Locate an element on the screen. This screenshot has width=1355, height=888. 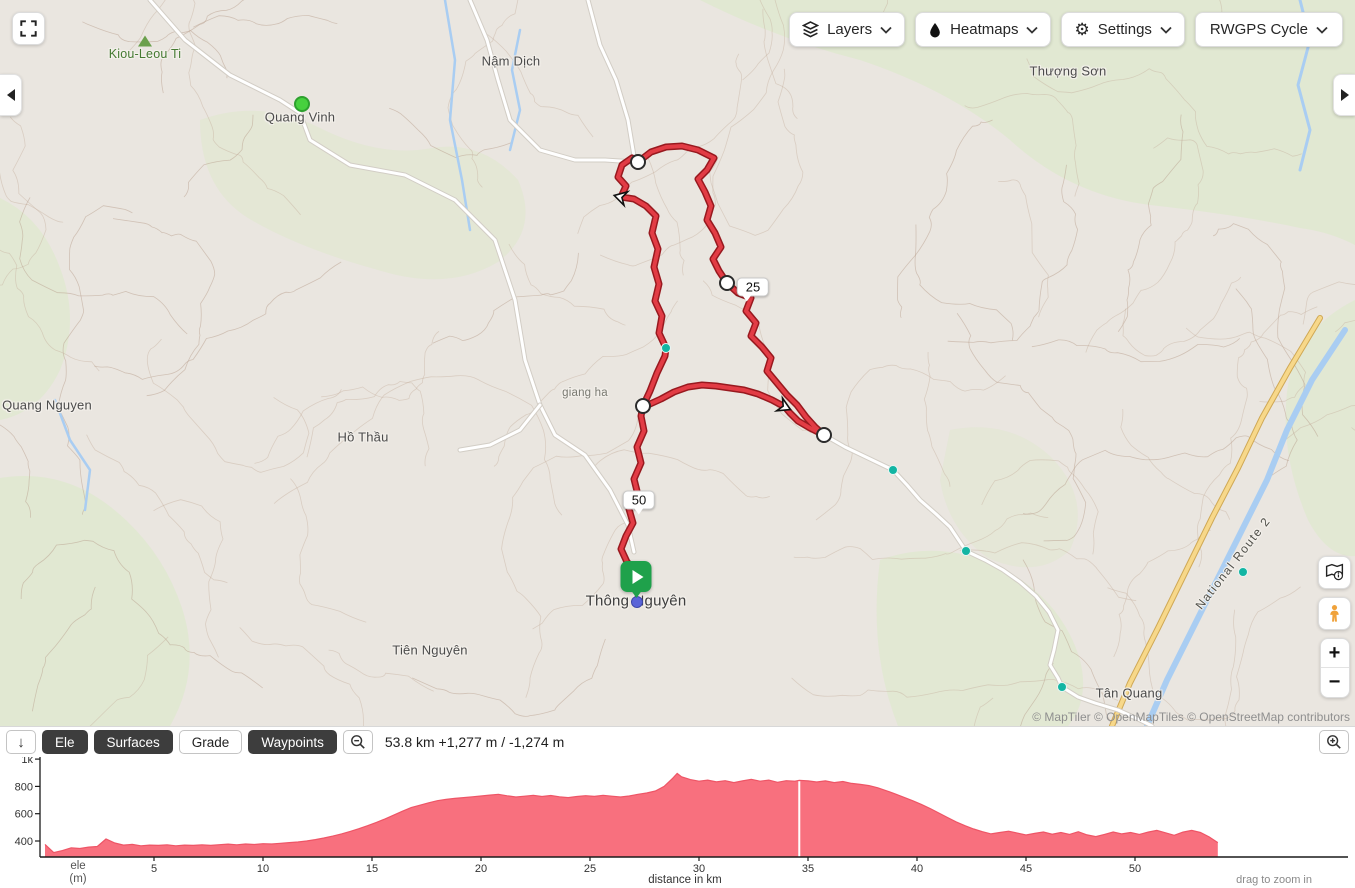
settings-label: Settings is located at coordinates (1124, 29).